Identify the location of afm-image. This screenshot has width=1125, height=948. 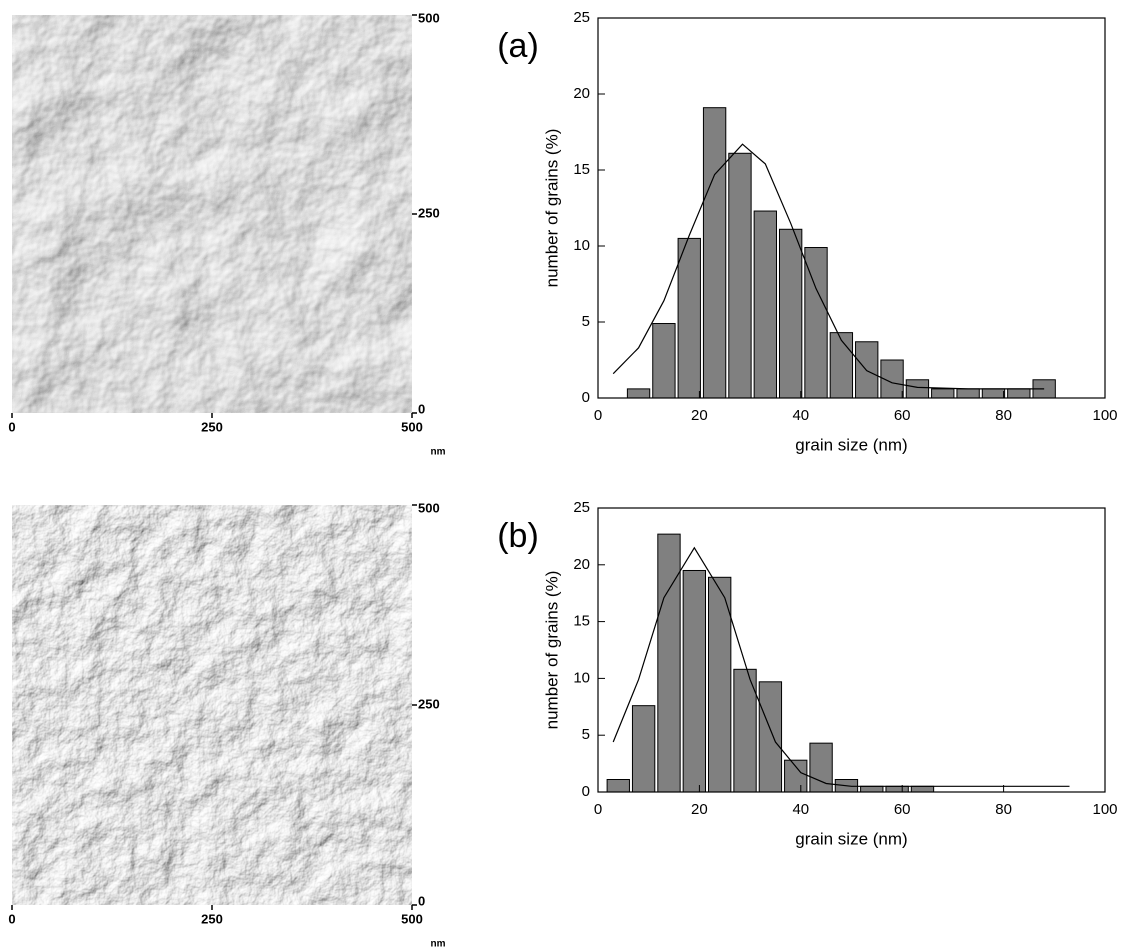
(212, 214).